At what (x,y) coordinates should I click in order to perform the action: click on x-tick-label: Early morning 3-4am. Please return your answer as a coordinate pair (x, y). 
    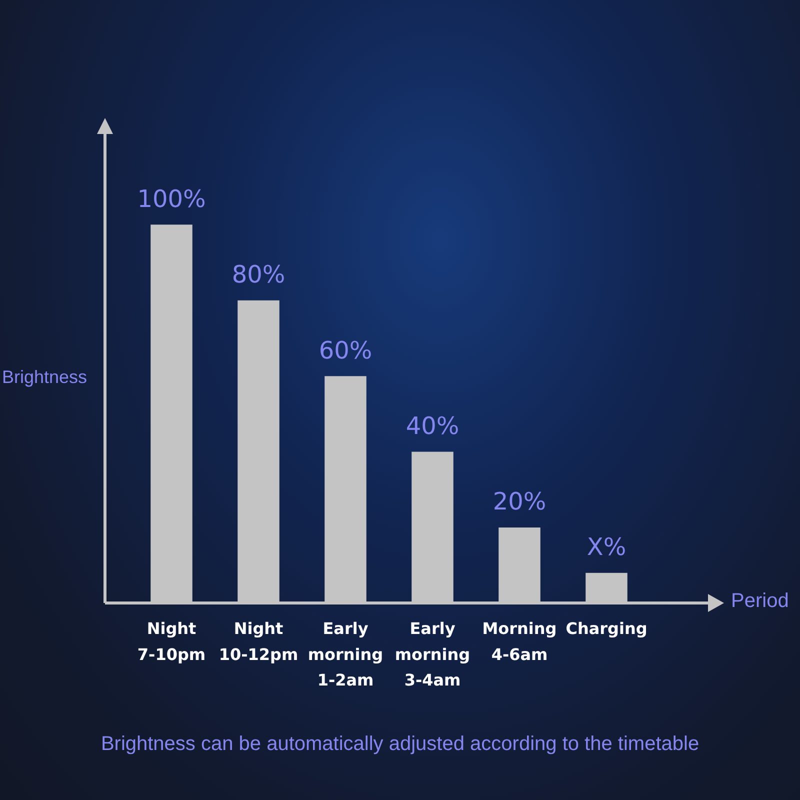
    Looking at the image, I should click on (432, 654).